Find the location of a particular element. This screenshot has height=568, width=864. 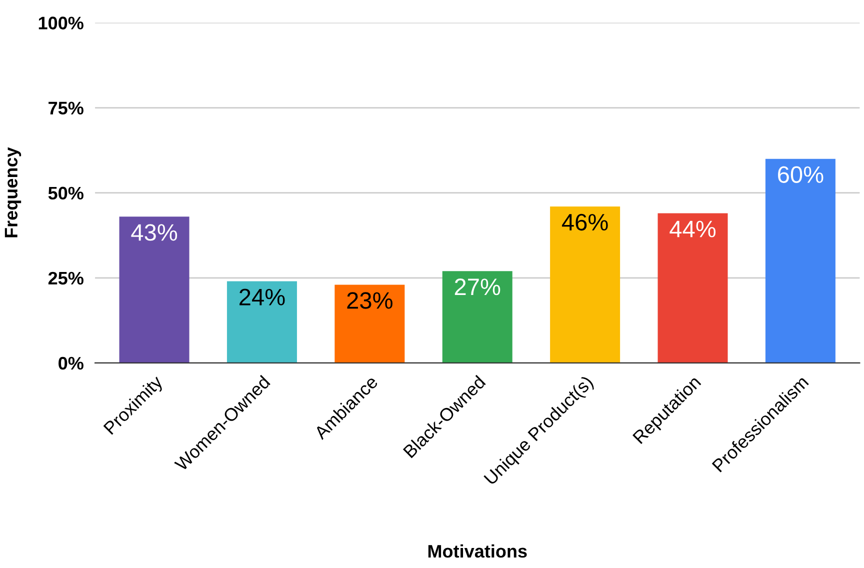

y-tick-label: 100% is located at coordinates (61, 23).